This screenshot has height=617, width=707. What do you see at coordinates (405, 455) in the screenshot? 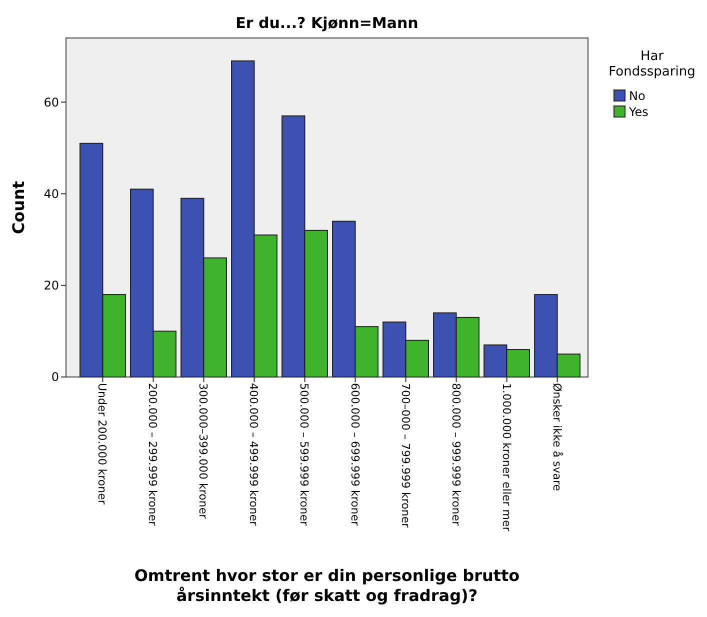
I see `x-tick-label: 700–000 – 799.999 kroner` at bounding box center [405, 455].